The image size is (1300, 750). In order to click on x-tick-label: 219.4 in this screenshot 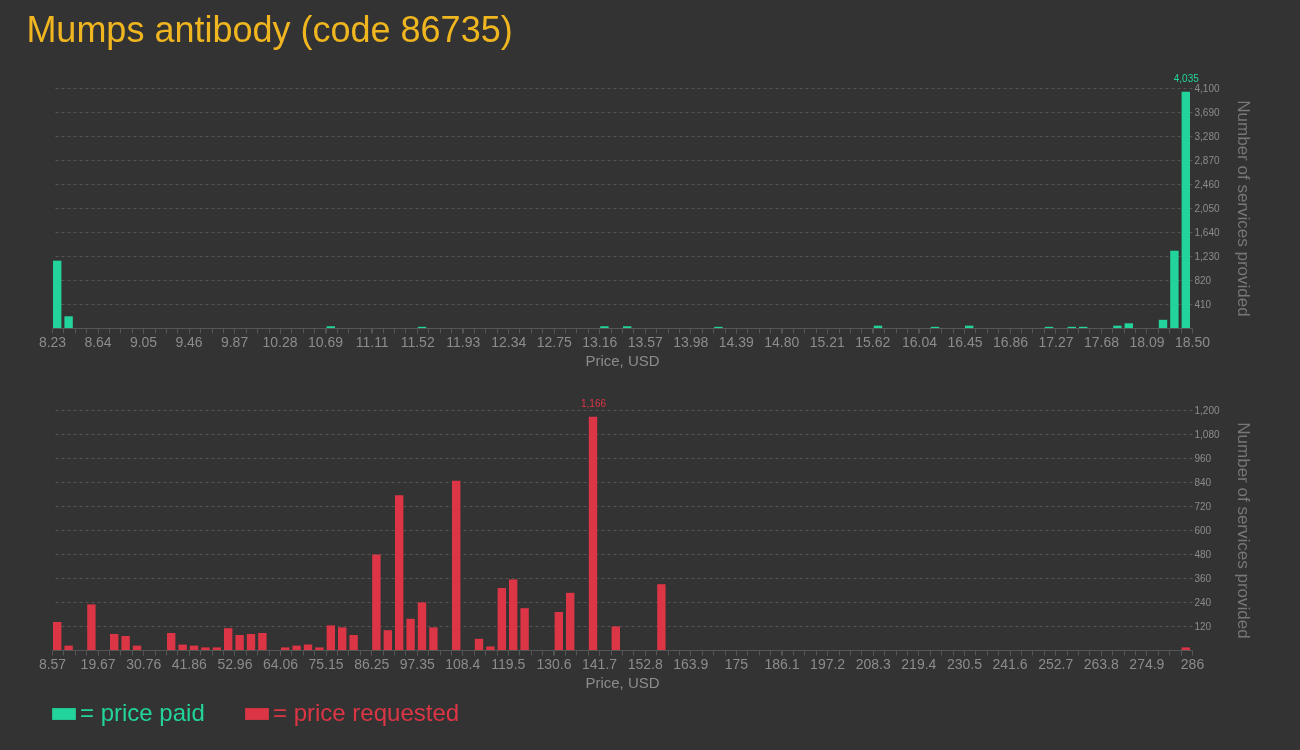, I will do `click(919, 663)`.